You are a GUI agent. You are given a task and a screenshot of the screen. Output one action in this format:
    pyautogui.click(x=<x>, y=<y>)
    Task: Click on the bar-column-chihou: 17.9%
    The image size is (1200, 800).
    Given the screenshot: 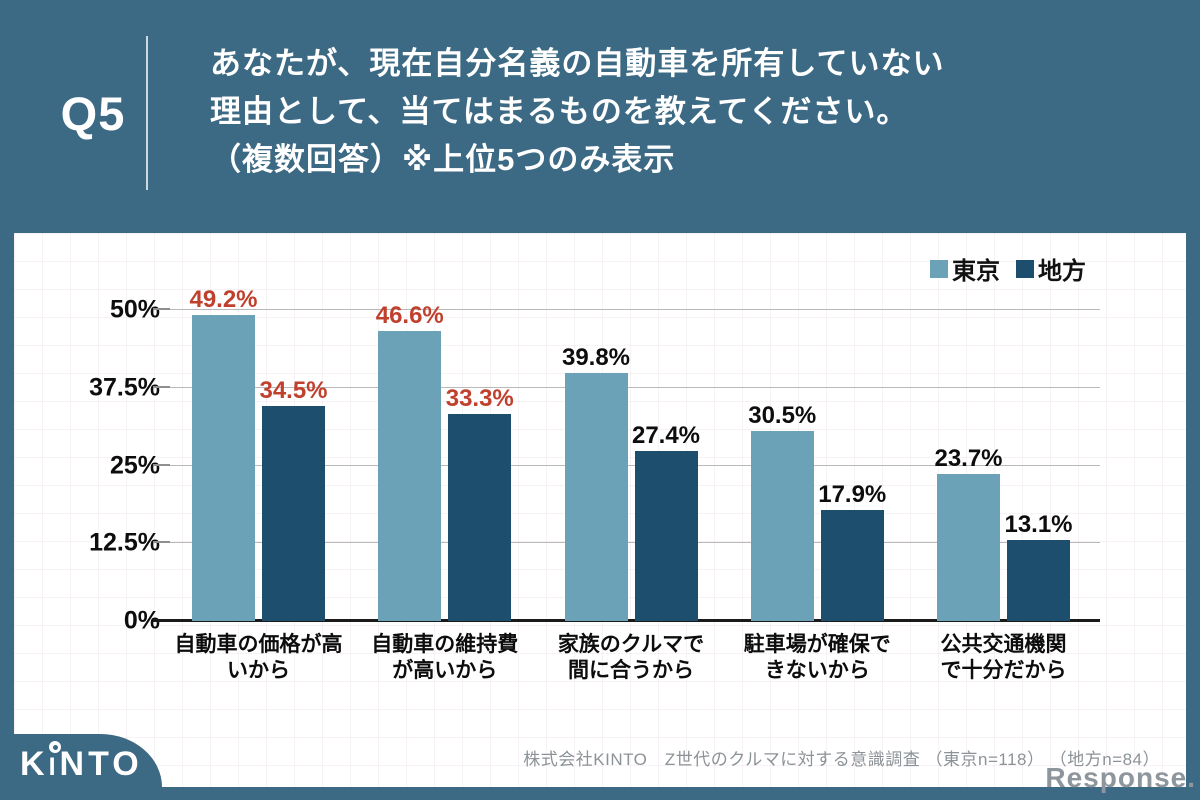 What is the action you would take?
    pyautogui.click(x=852, y=550)
    